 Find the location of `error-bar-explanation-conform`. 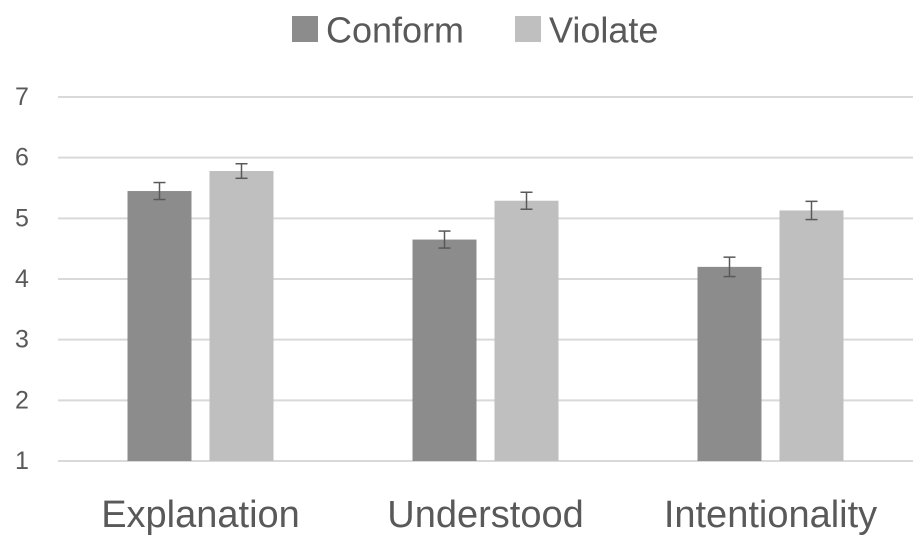

error-bar-explanation-conform is located at coordinates (159, 191).